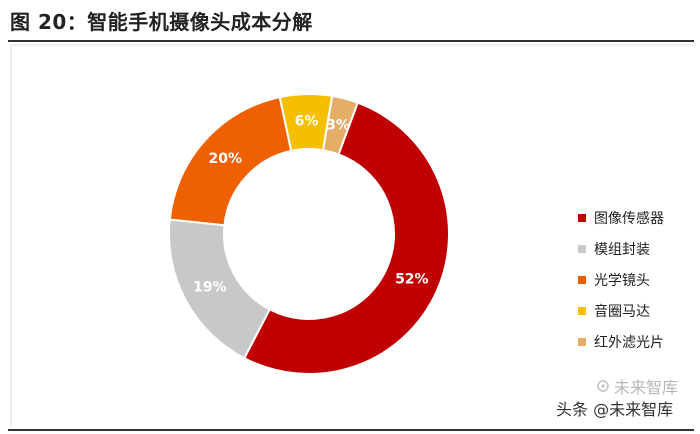  I want to click on legend-item: 红外滤光片, so click(621, 341).